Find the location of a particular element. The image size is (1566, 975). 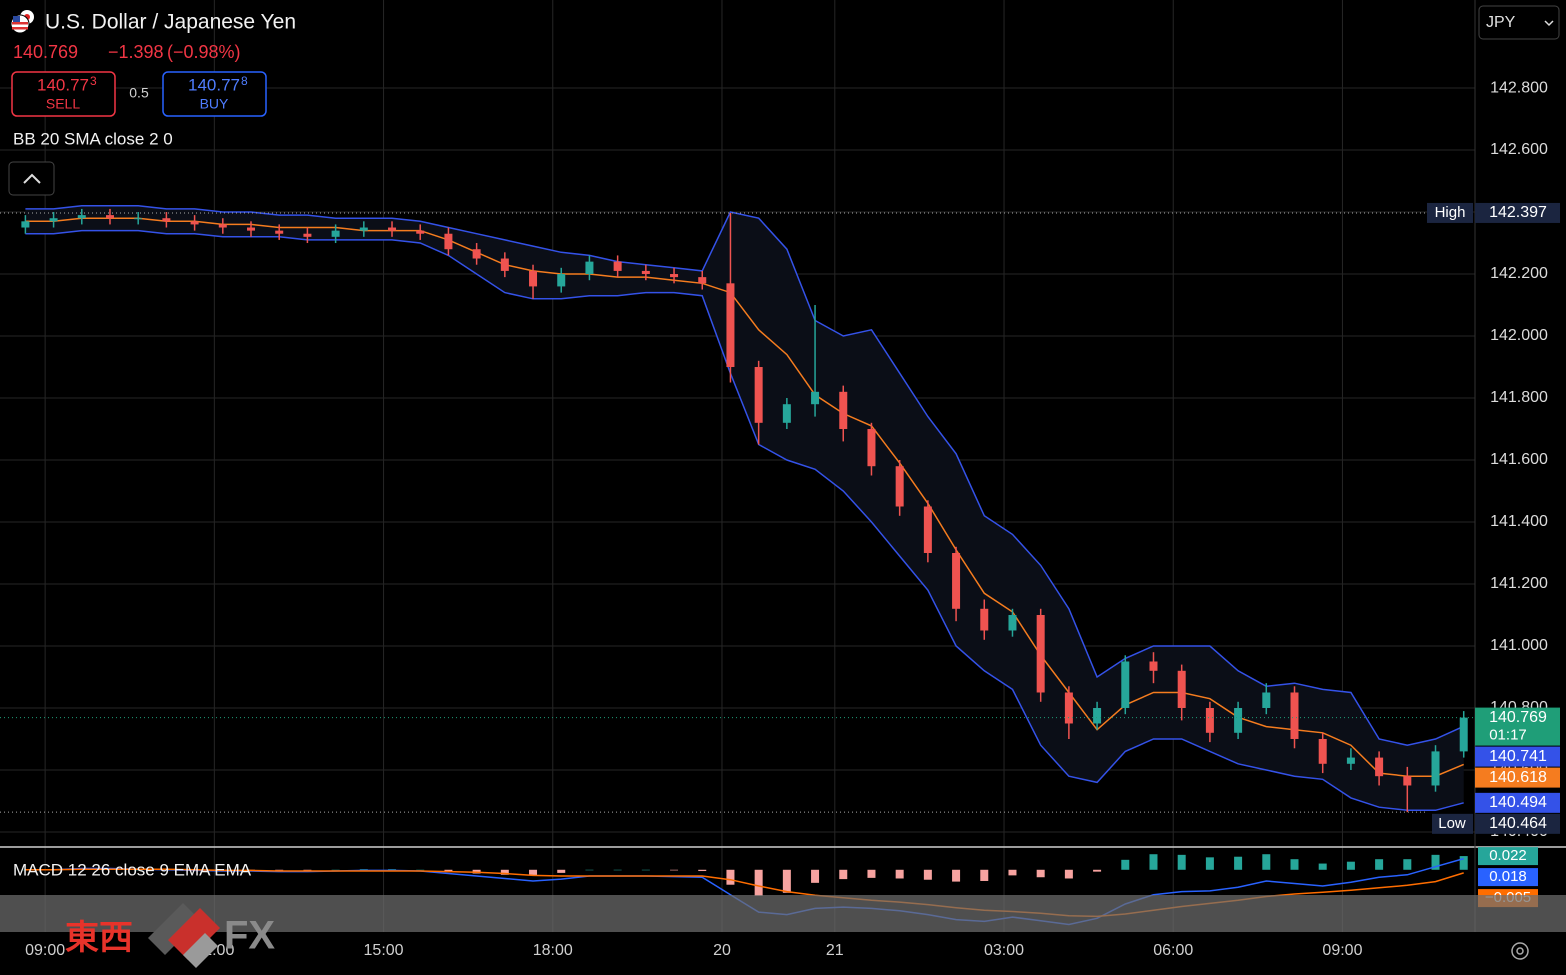

y-tick-label: 142.000 is located at coordinates (1519, 335).